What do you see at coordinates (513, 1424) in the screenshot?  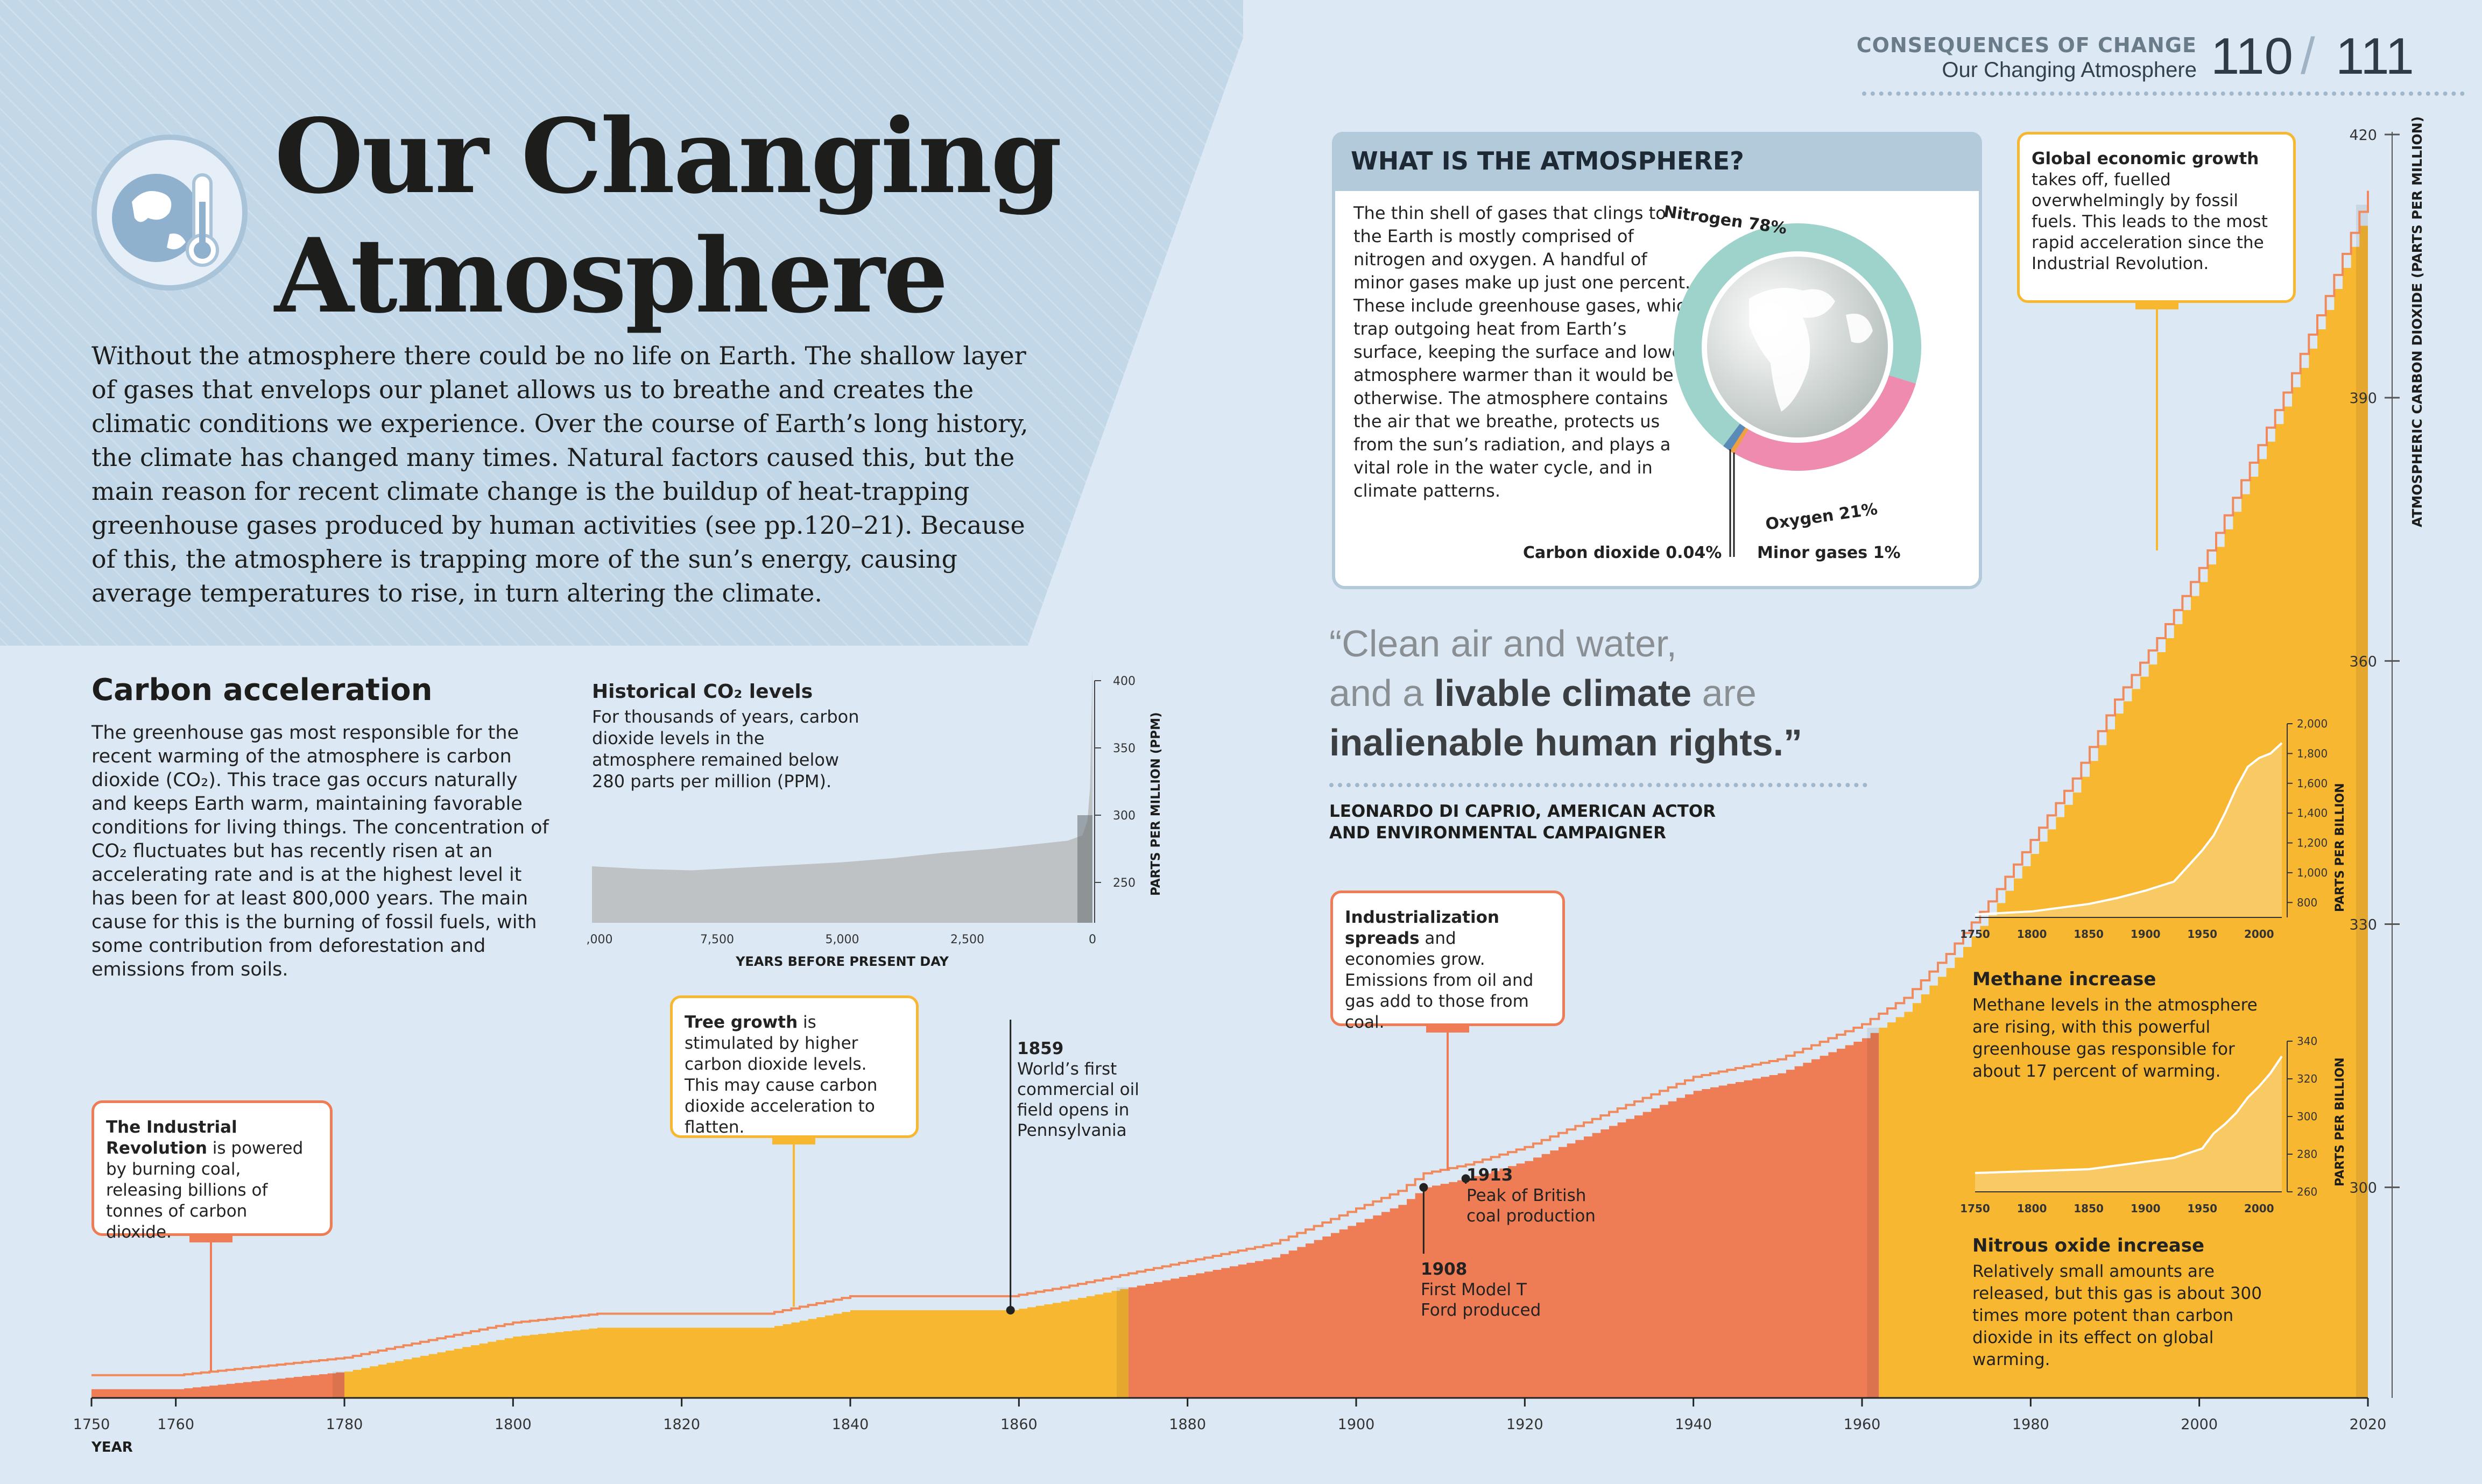 I see `x-tick-label-1800: 1800` at bounding box center [513, 1424].